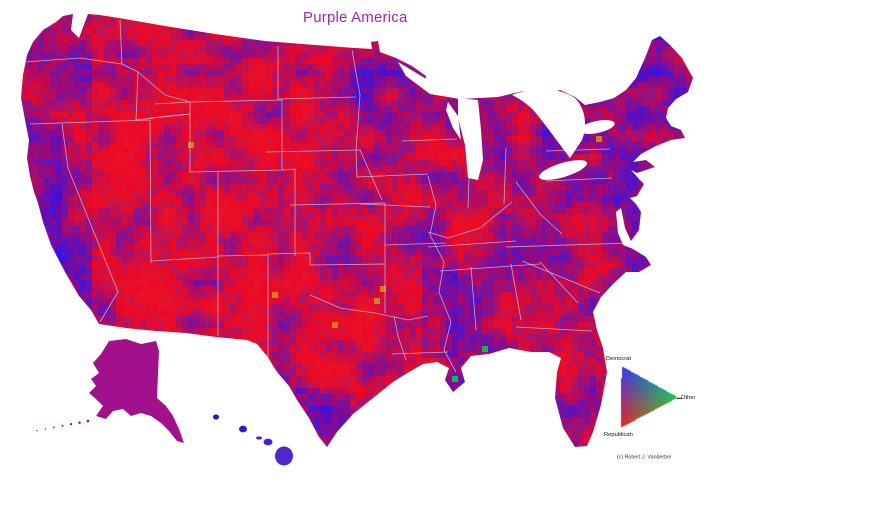 This screenshot has height=505, width=896. Describe the element at coordinates (618, 358) in the screenshot. I see `legend-label-democrat: Democrat` at that location.